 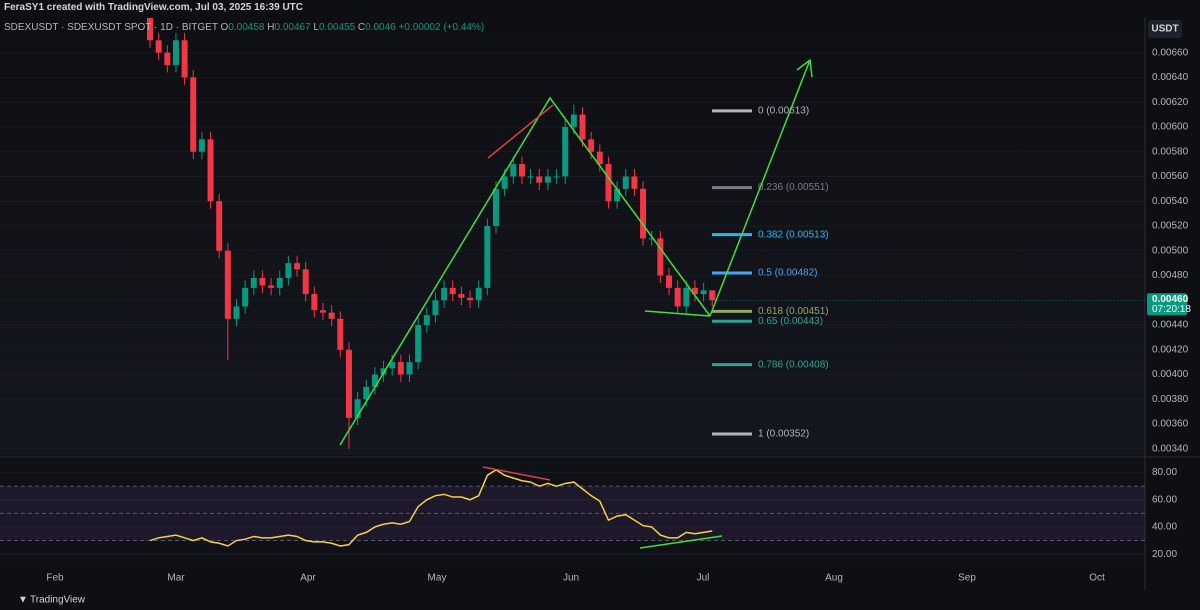 I want to click on y-tick-label: 0.00360, so click(x=1170, y=424).